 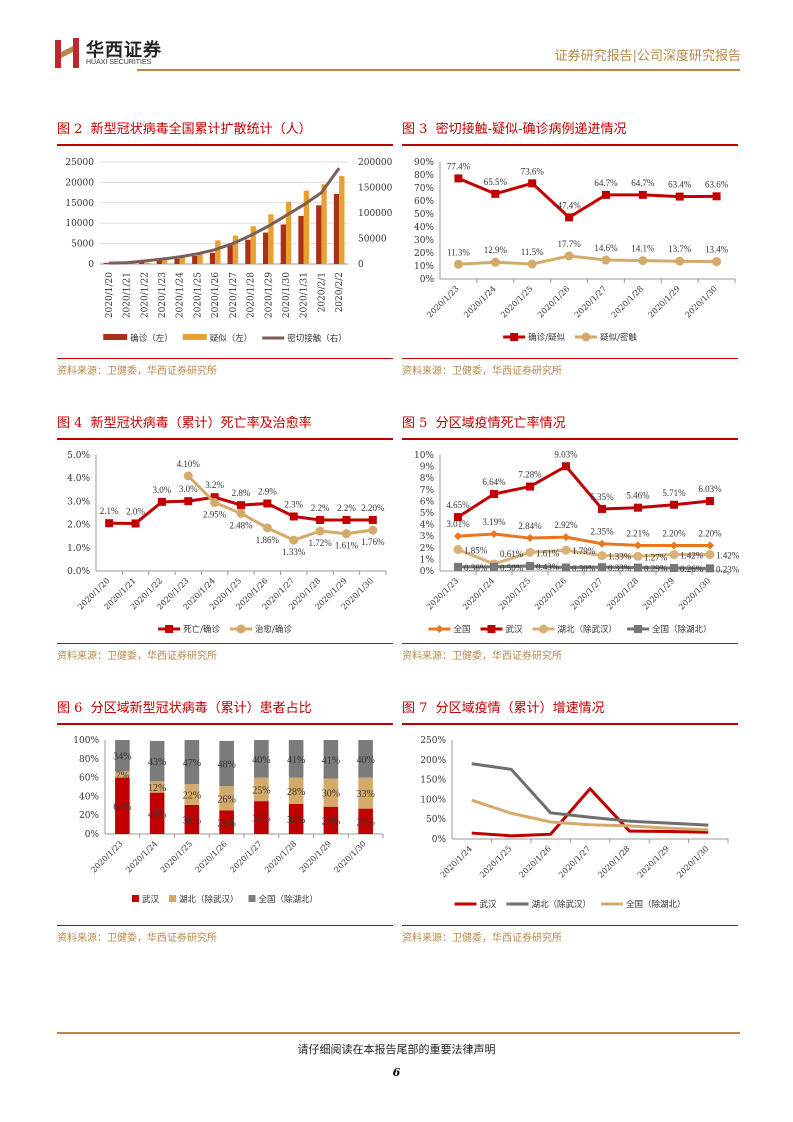 I want to click on data-label: 47.4%, so click(x=569, y=205).